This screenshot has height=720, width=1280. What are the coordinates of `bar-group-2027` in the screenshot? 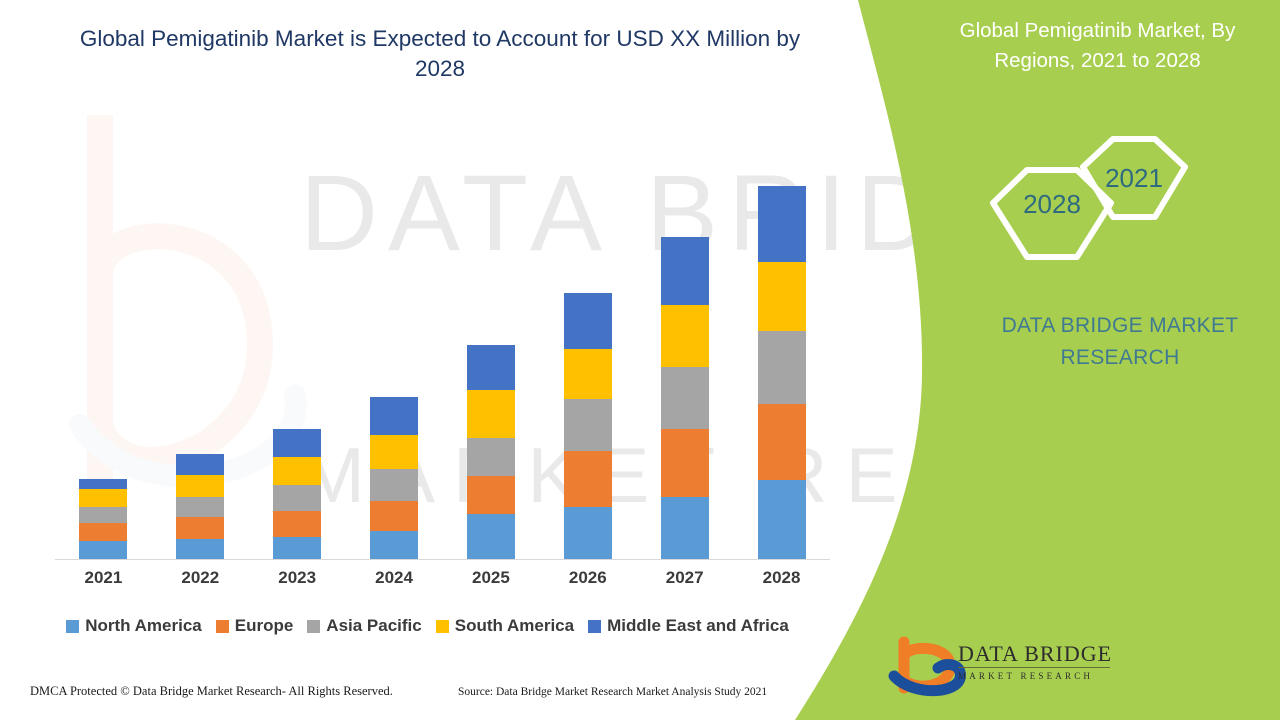 It's located at (684, 398).